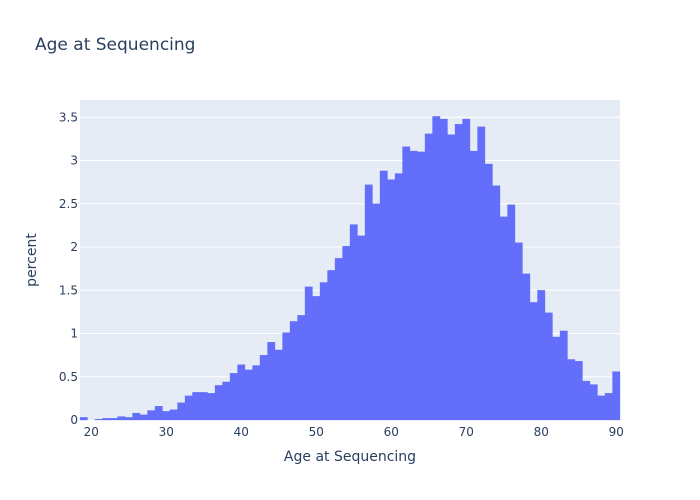 Image resolution: width=700 pixels, height=500 pixels. Describe the element at coordinates (68, 290) in the screenshot. I see `y-tick-label: 1.5` at that location.